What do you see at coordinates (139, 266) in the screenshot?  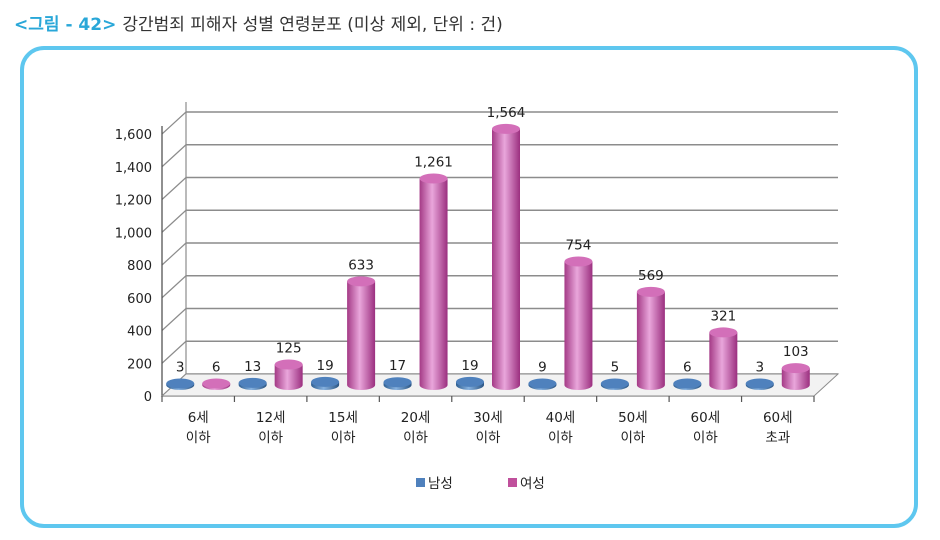 I see `y-tick-label: 800` at bounding box center [139, 266].